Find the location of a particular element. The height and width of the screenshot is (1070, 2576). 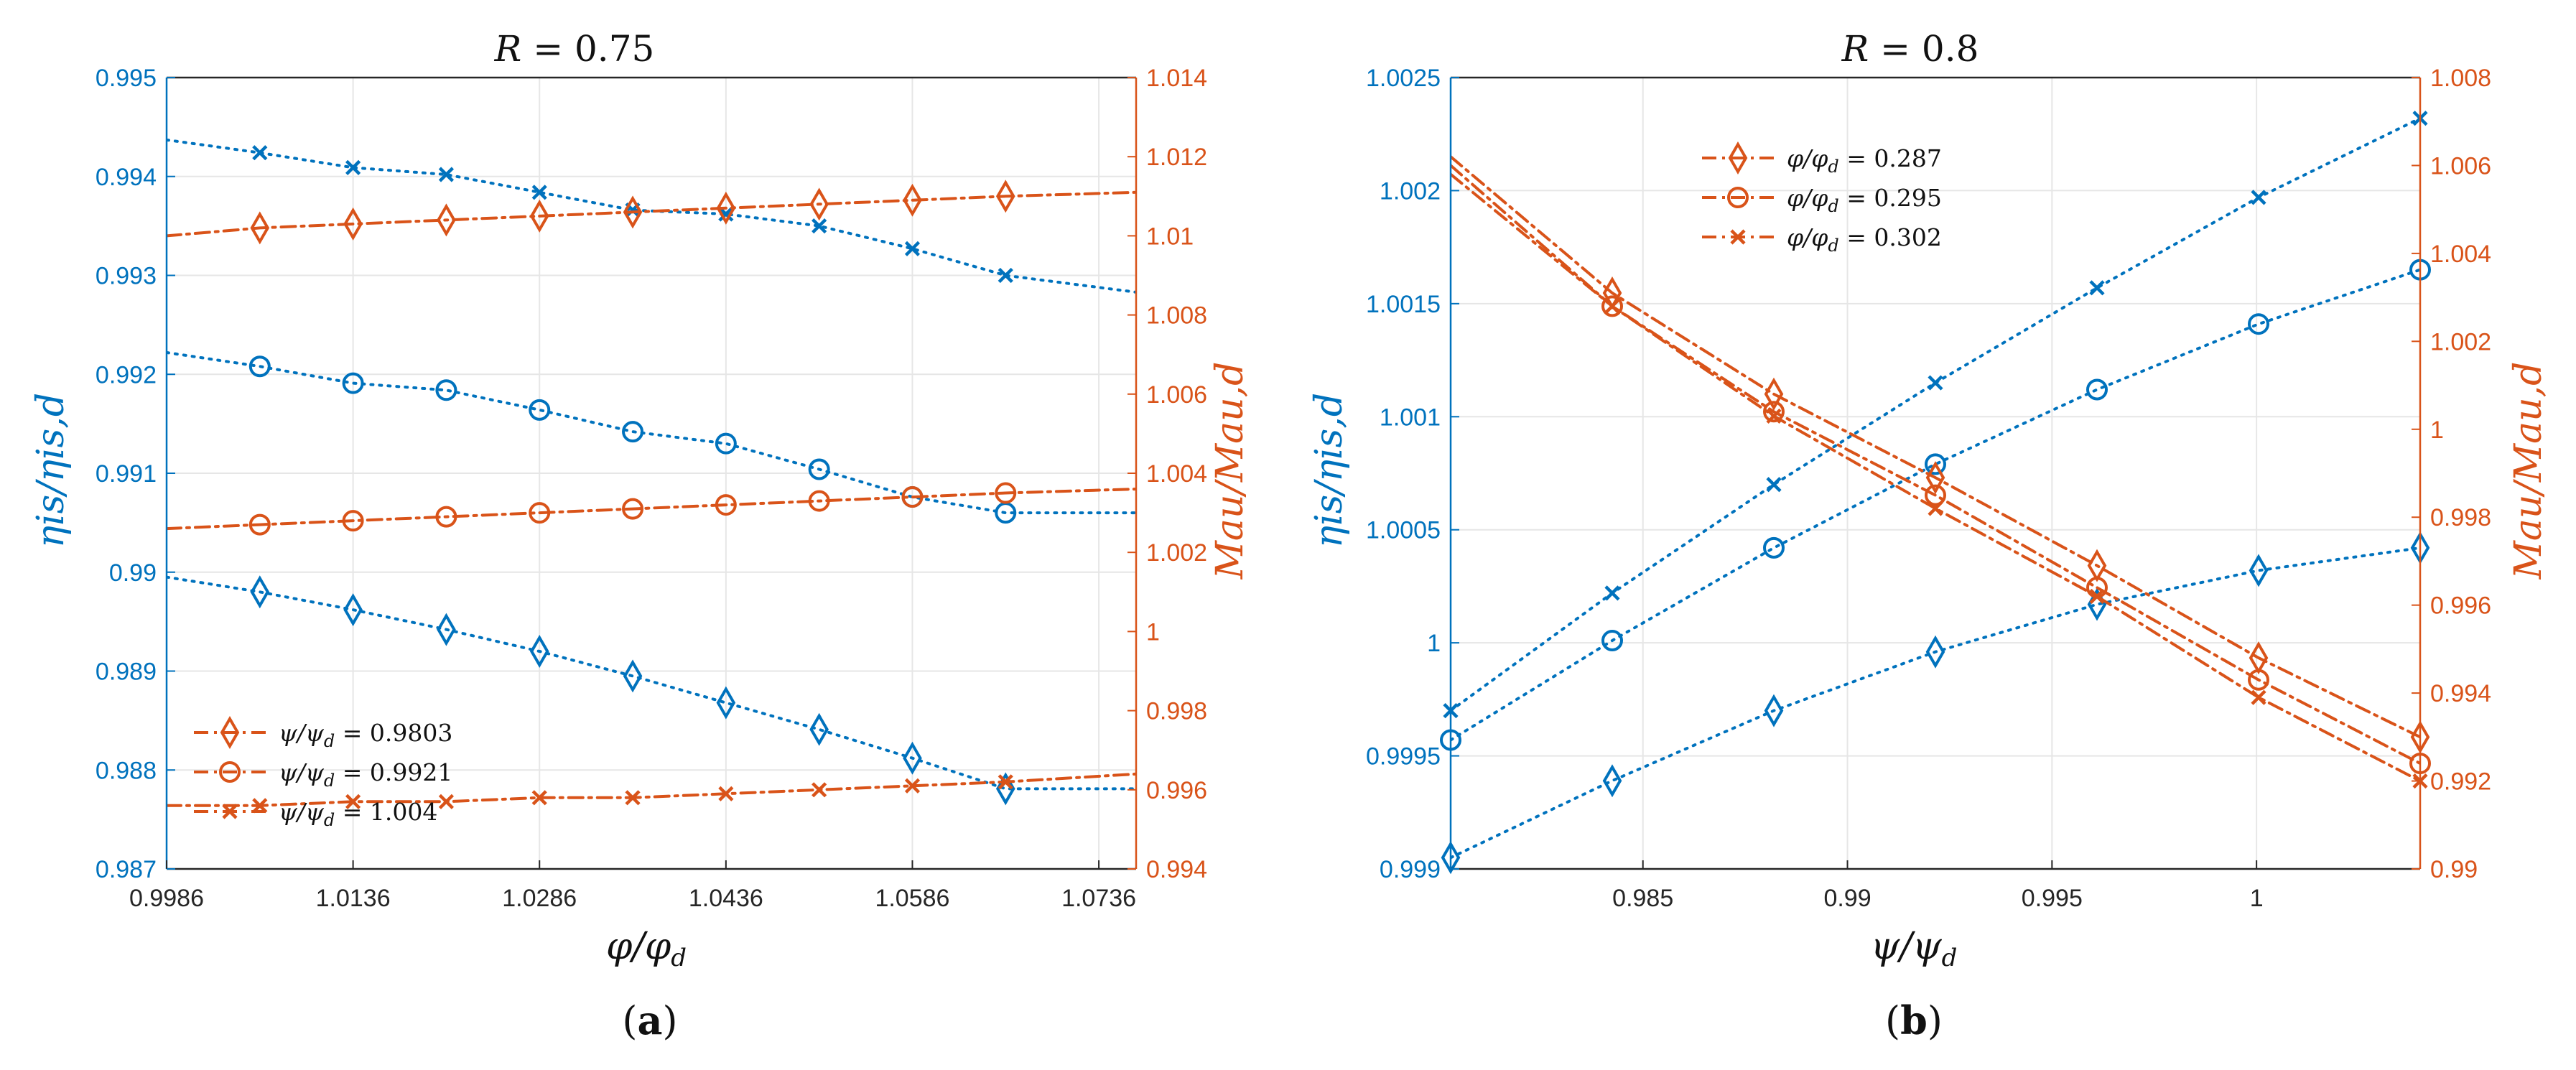

legend: φ/φd = 0.287 φ/φd = 0.295 φ/φd = 0.302 is located at coordinates (1822, 198).